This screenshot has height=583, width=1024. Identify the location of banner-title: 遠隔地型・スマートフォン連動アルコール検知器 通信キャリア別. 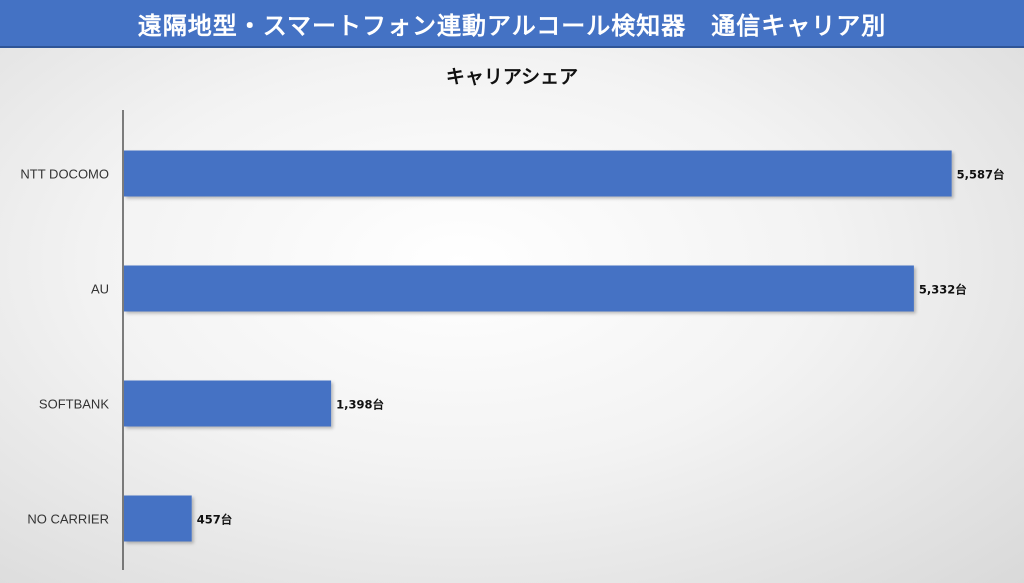
(512, 25).